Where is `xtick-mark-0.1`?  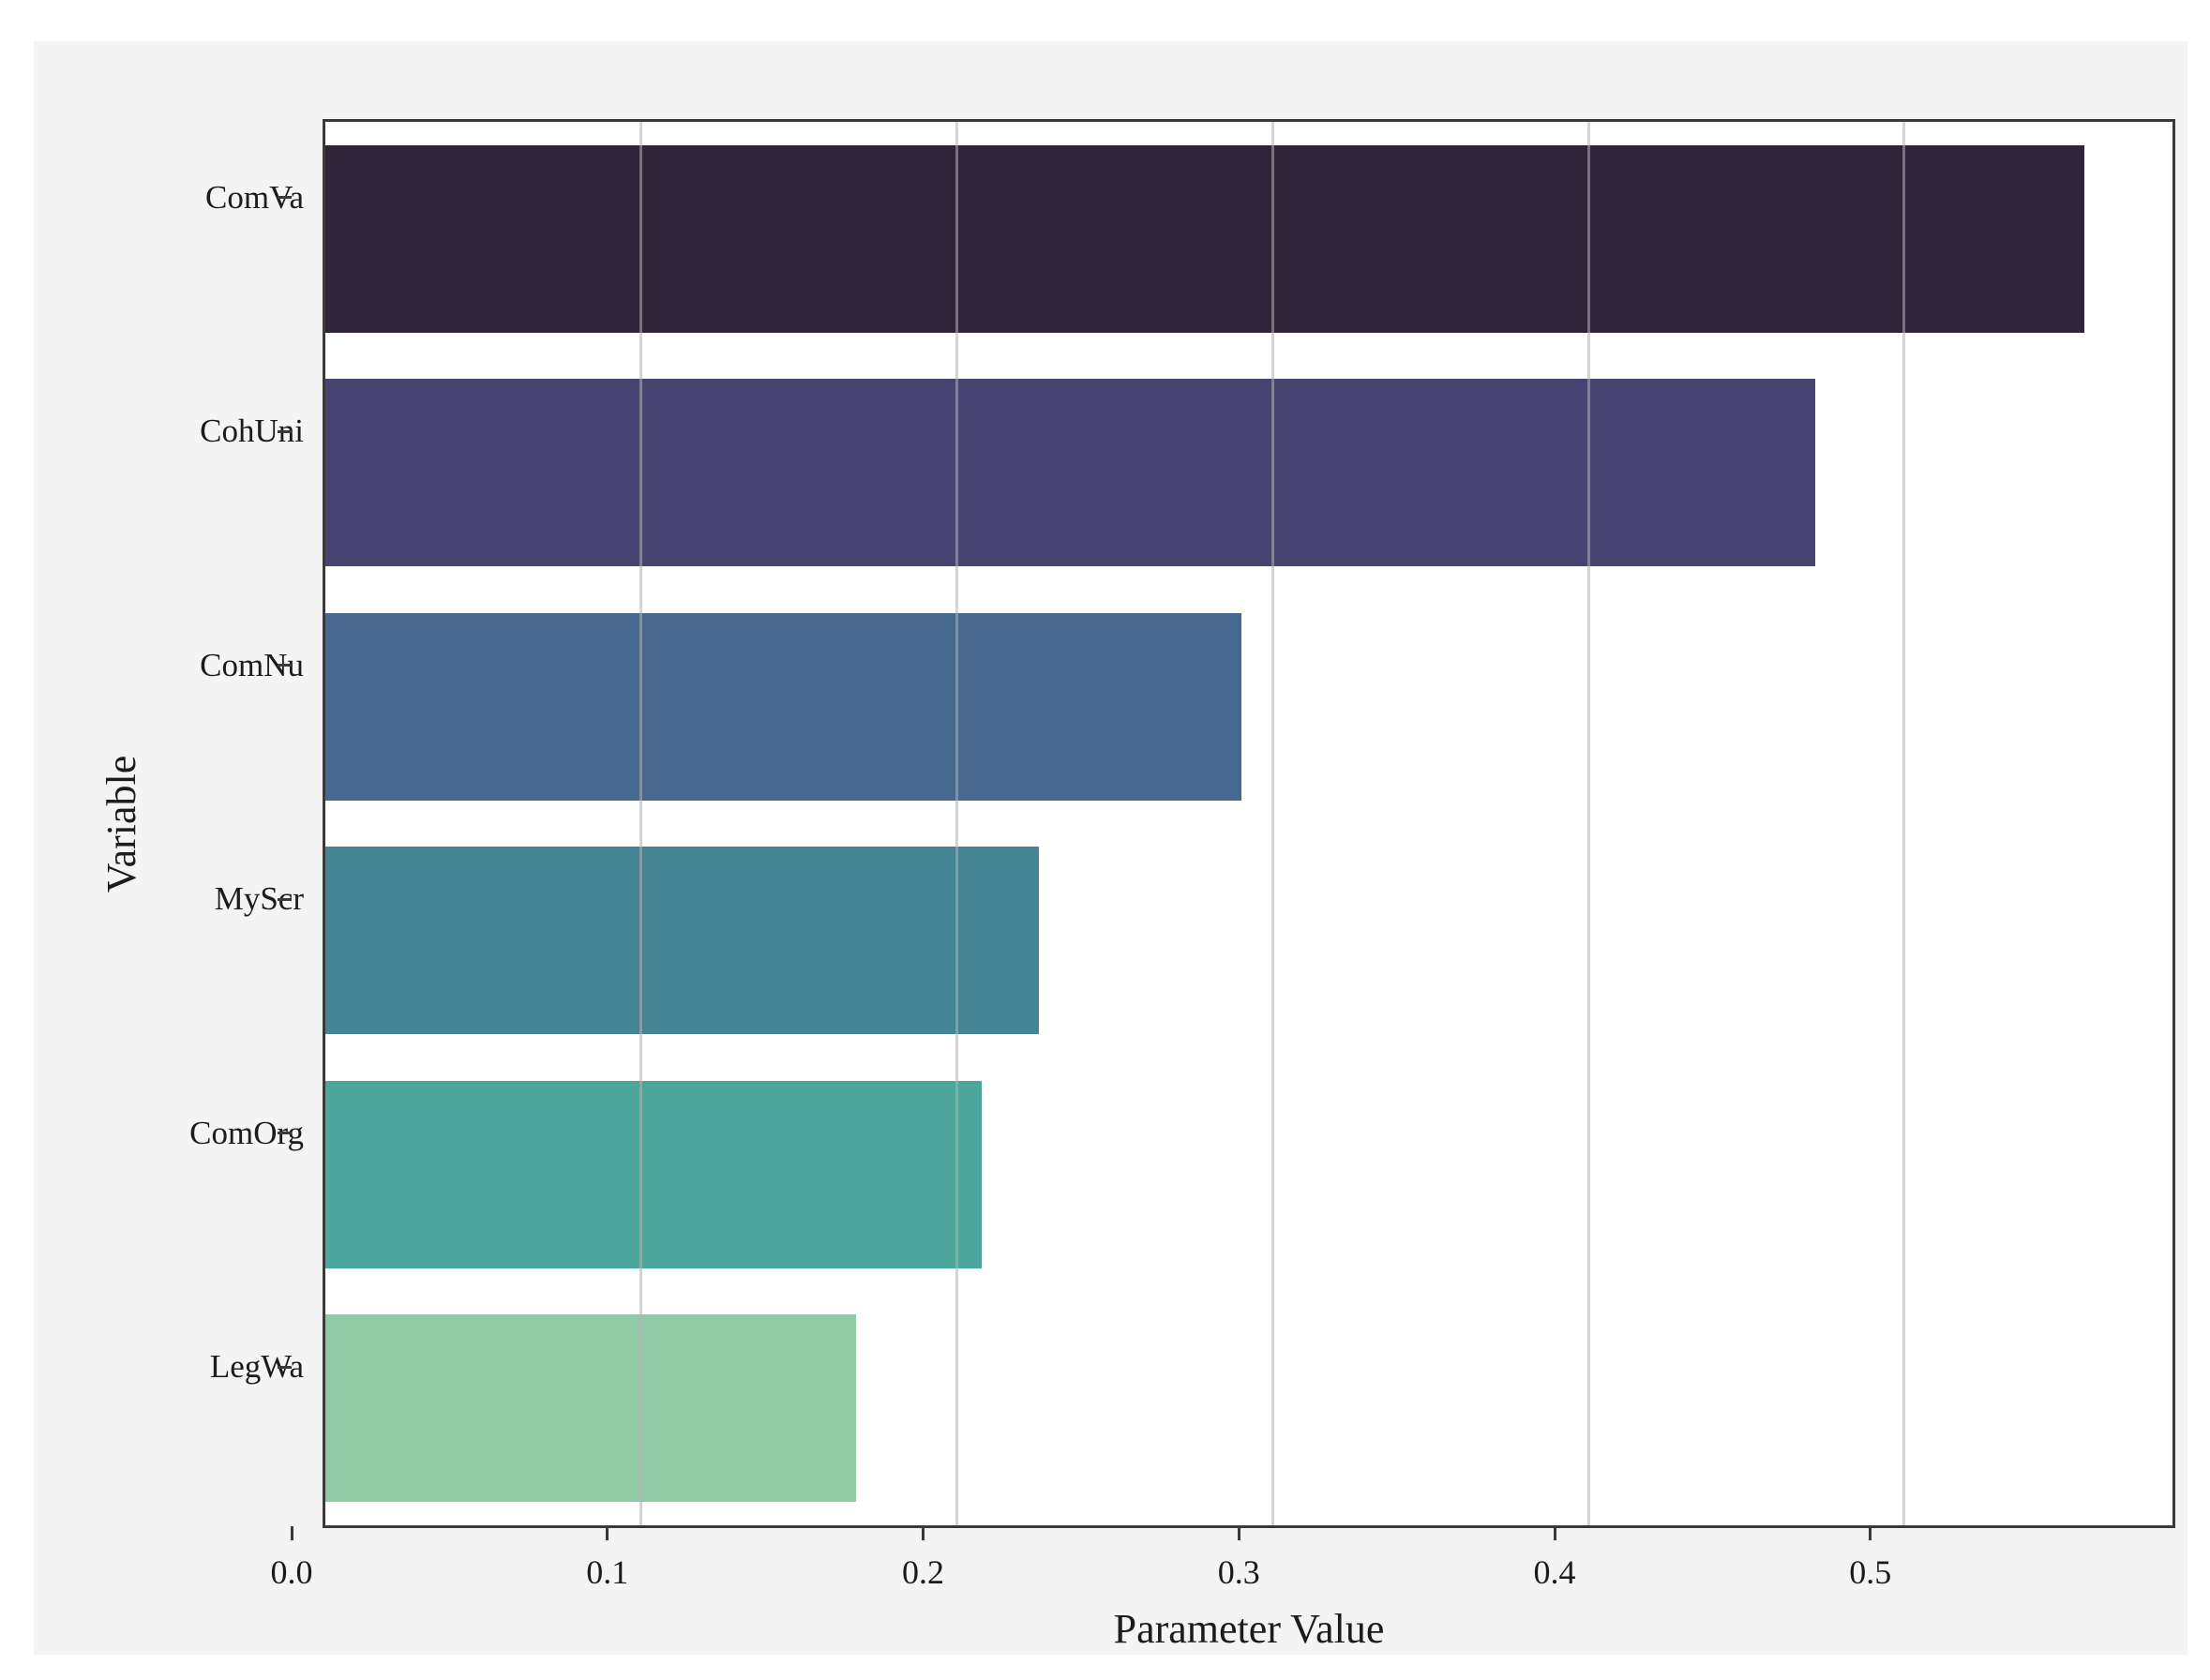 xtick-mark-0.1 is located at coordinates (607, 1533).